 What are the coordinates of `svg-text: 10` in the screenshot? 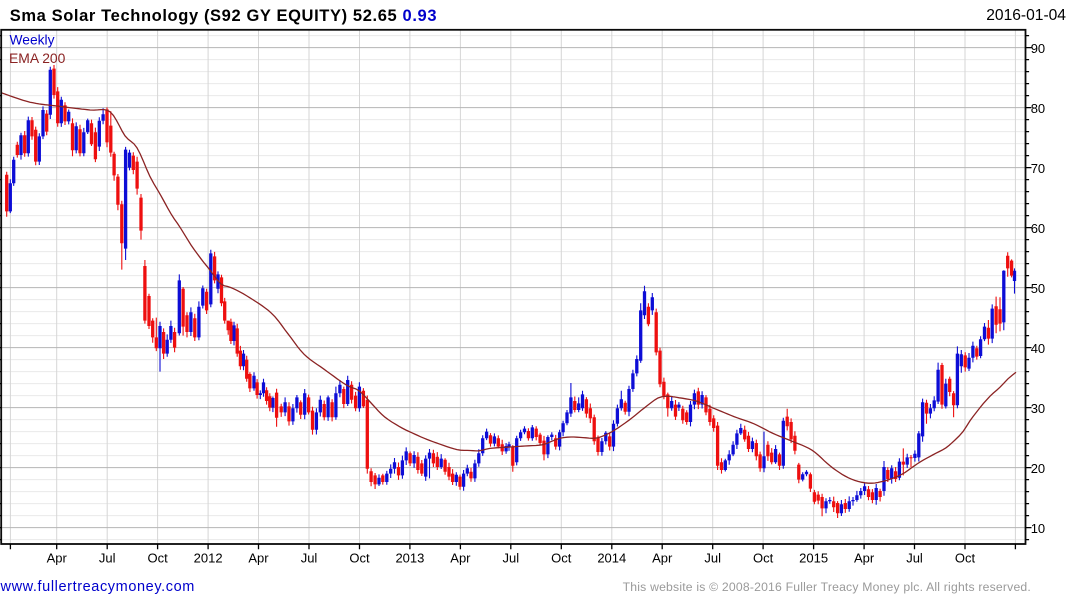 It's located at (1038, 528).